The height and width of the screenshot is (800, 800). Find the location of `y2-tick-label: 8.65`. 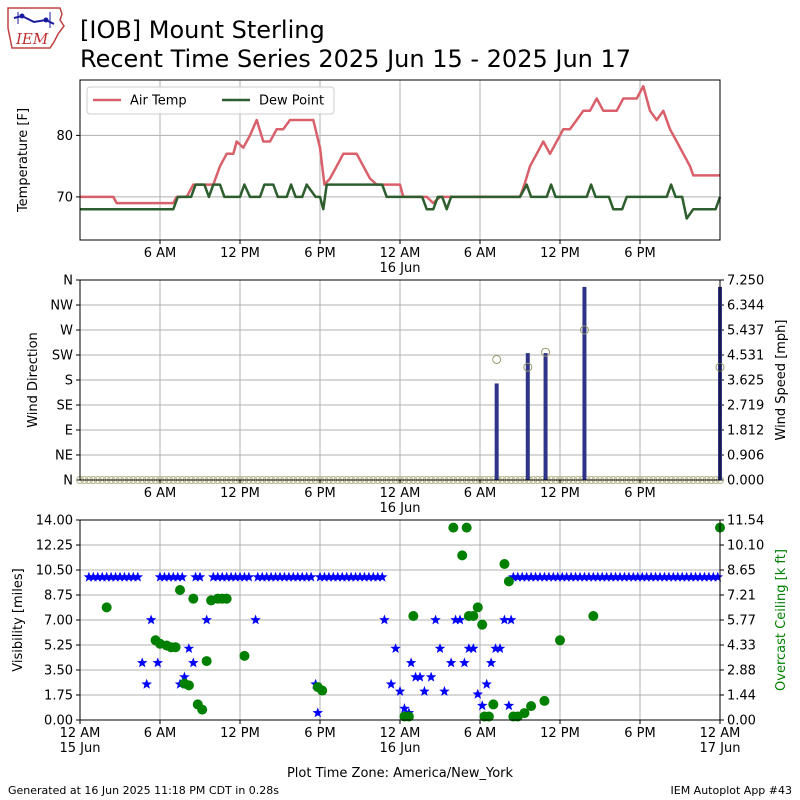

y2-tick-label: 8.65 is located at coordinates (741, 571).